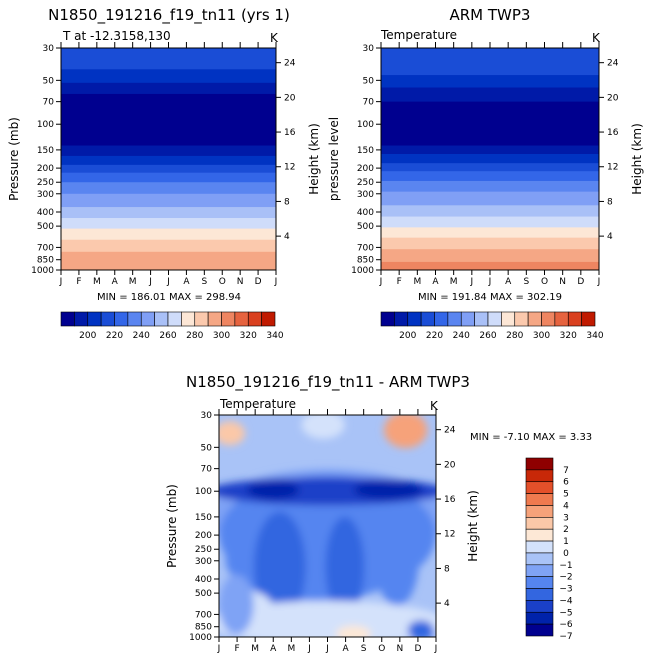 The image size is (648, 662). I want to click on panel2-colorbar: 200 220 240 260 280 300 320 340, so click(492, 326).